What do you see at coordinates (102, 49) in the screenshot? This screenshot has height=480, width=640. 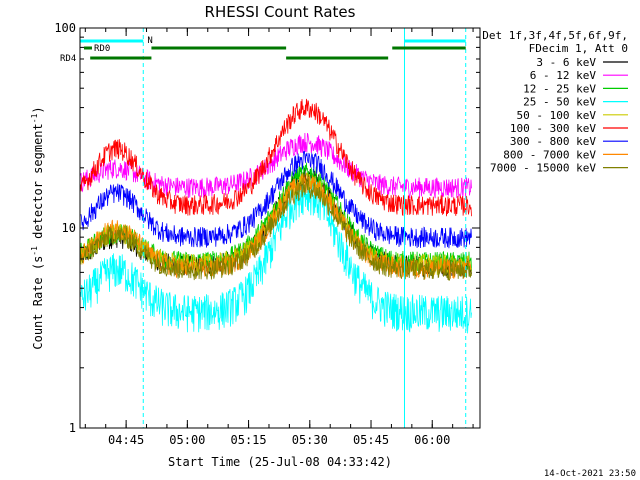 I see `flag-label-rd0: RD0` at bounding box center [102, 49].